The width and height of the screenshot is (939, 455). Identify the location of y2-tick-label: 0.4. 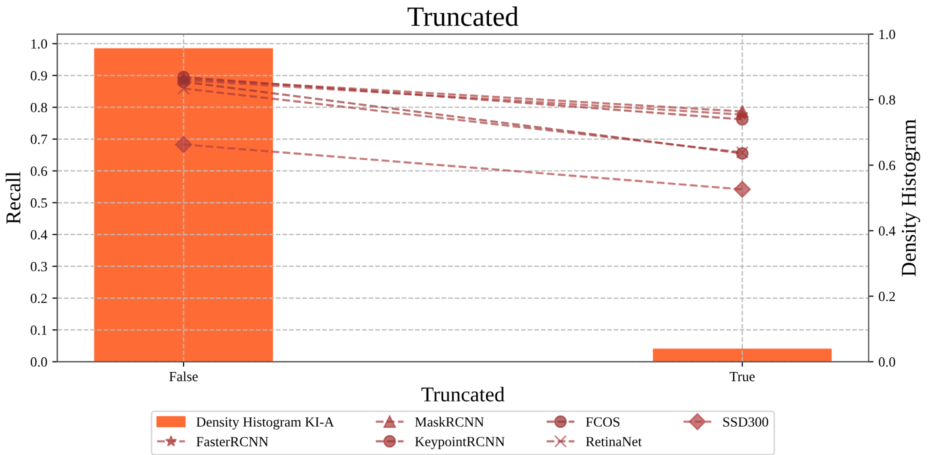
(887, 231).